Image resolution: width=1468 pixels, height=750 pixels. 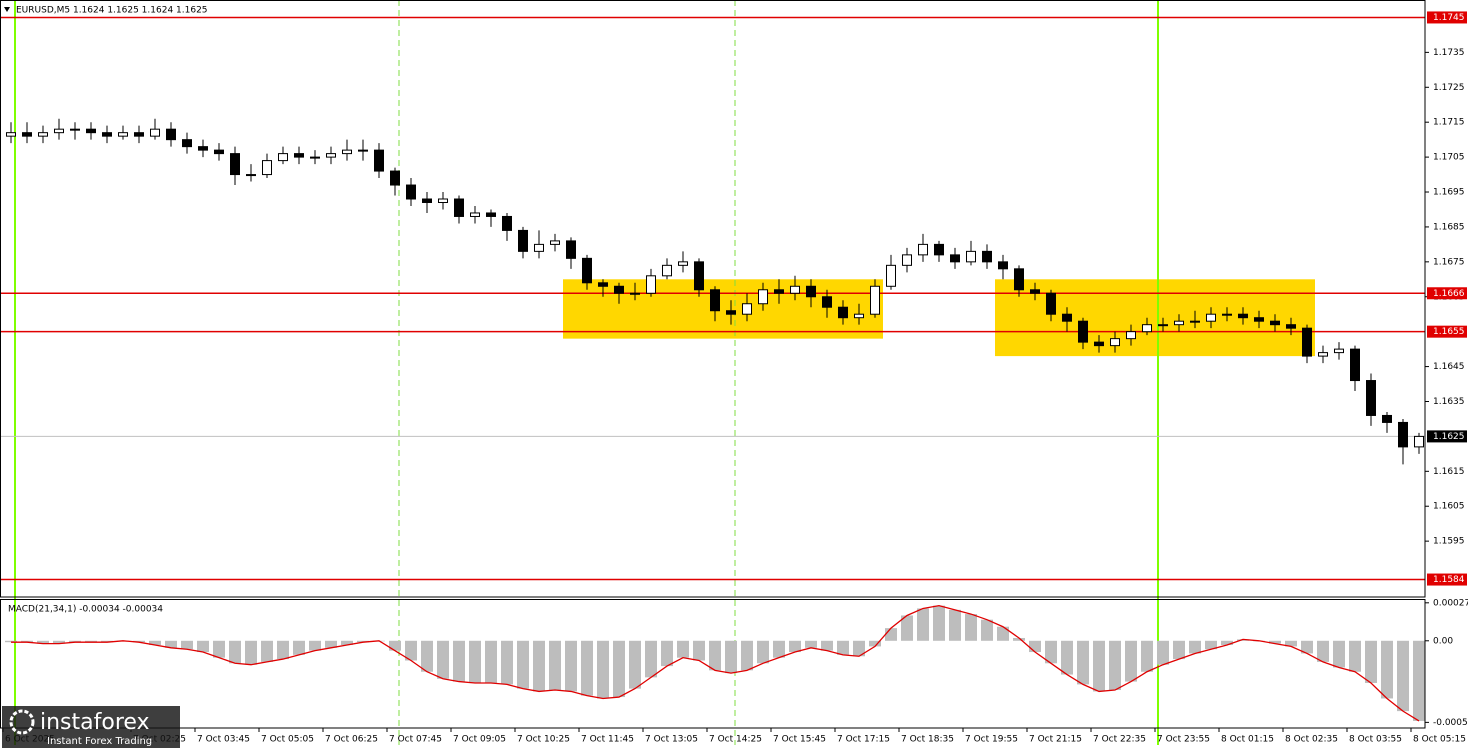 I want to click on macd-title: MACD(21,34,1) -0.00034 -0.00034, so click(x=85, y=610).